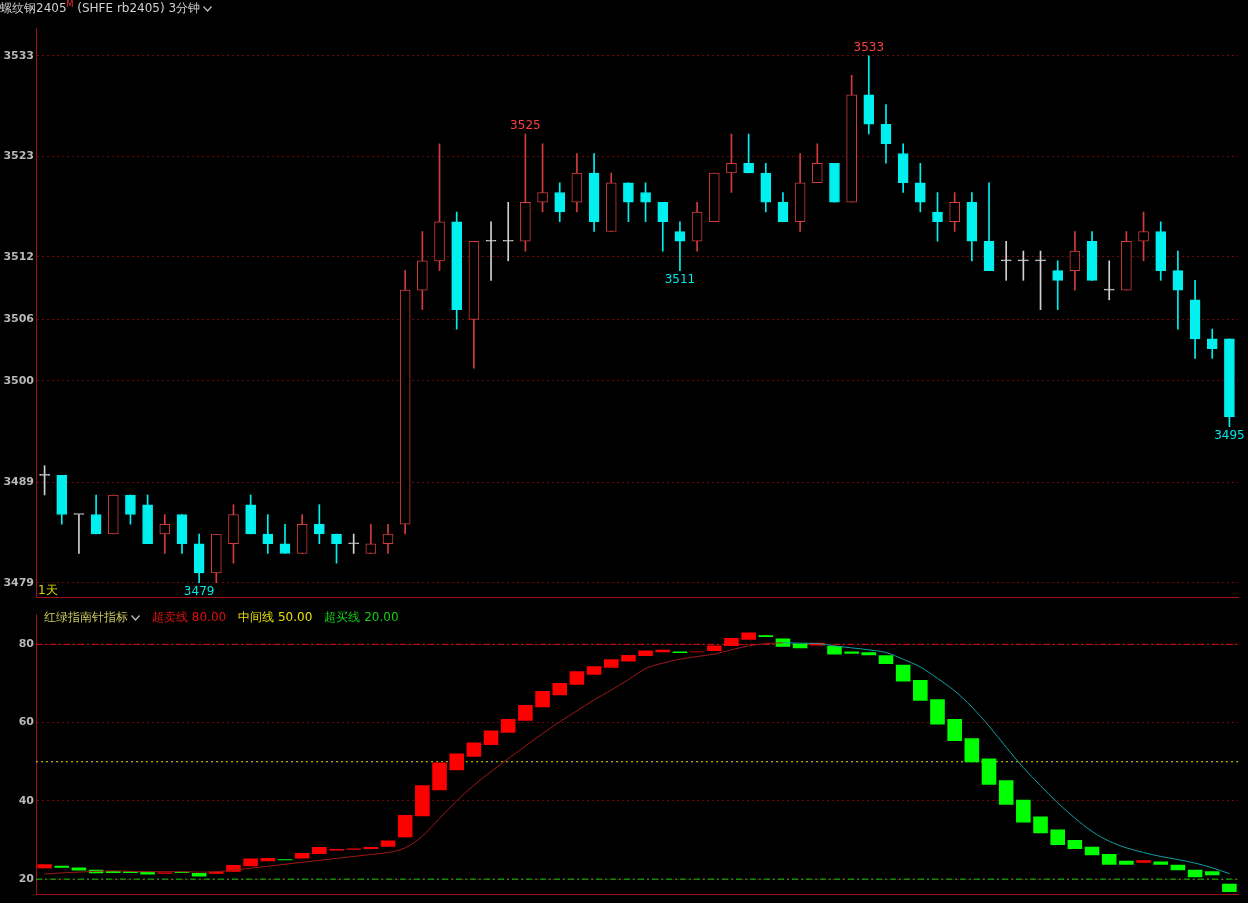 Image resolution: width=1248 pixels, height=903 pixels. I want to click on y-tick-label: 40, so click(26, 800).